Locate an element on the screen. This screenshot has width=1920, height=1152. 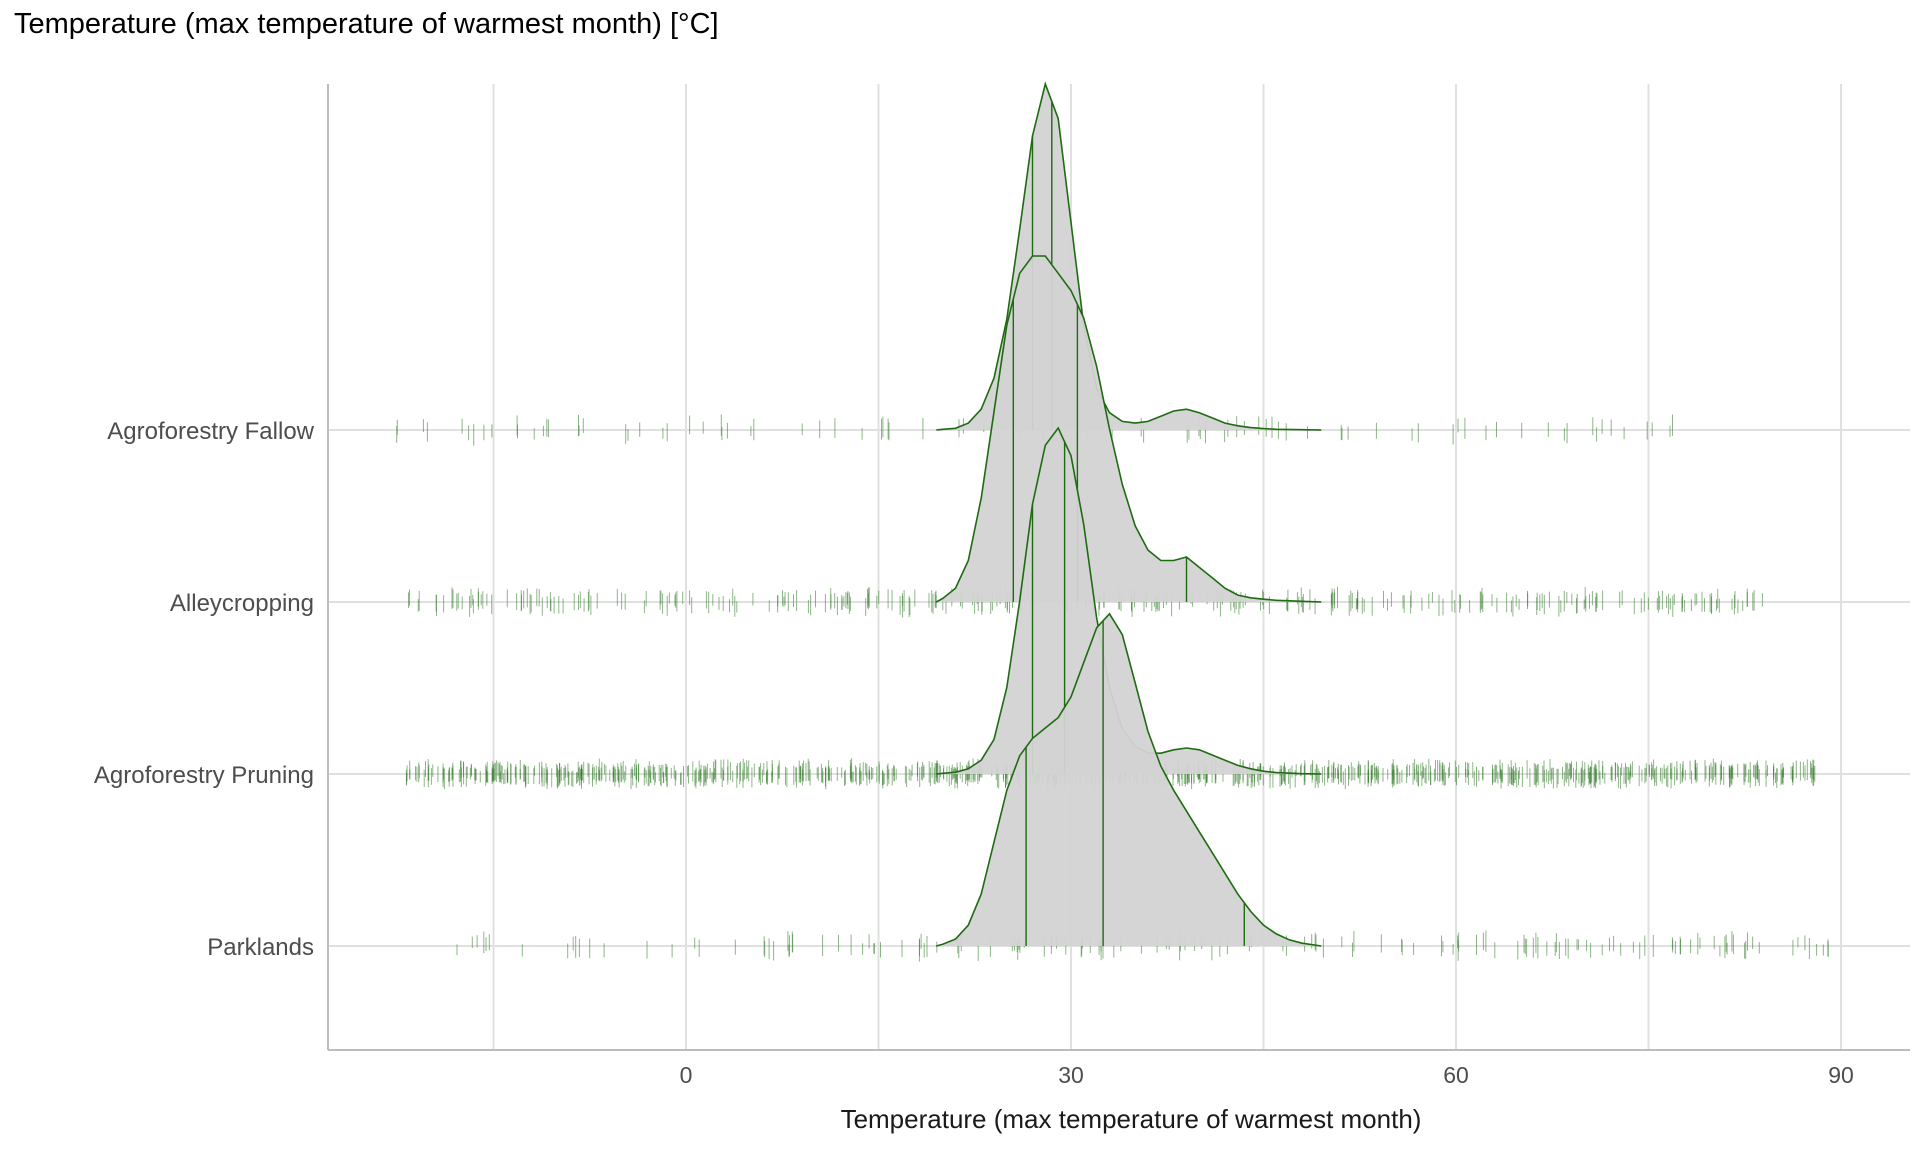
x-tick-label: 60 is located at coordinates (1456, 1075).